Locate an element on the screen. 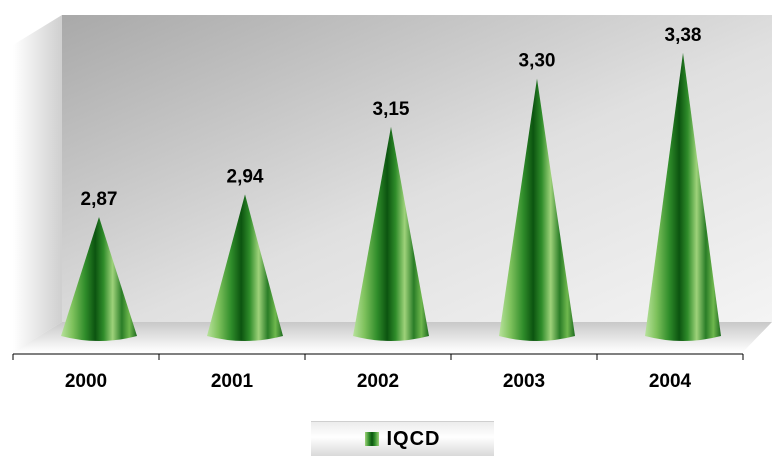 The height and width of the screenshot is (457, 772). data-label-2004: 3,38 is located at coordinates (683, 35).